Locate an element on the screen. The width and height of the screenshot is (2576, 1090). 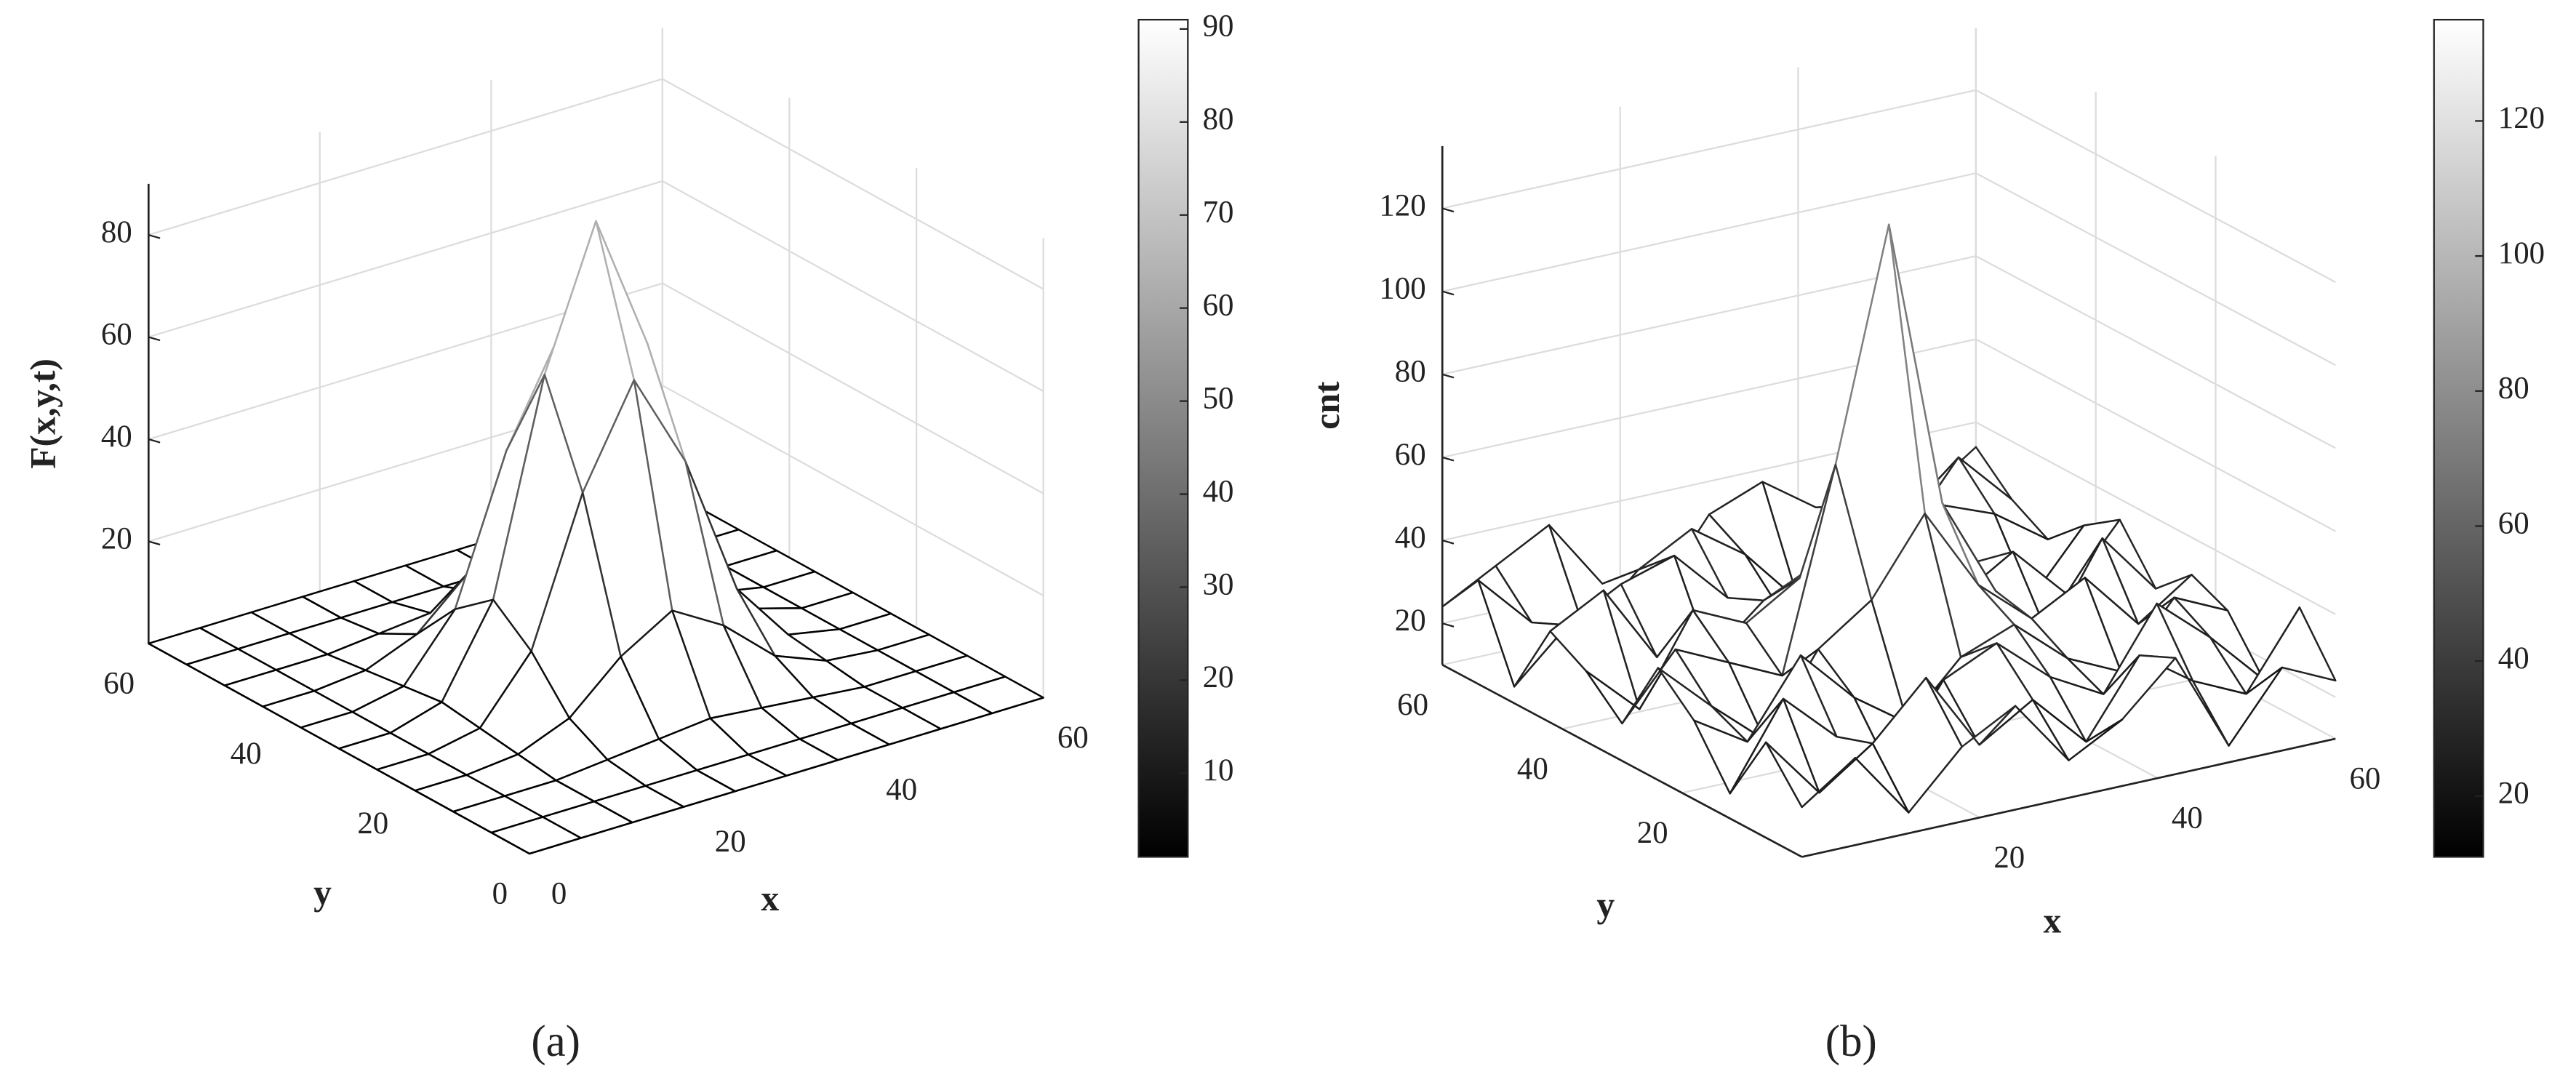
colorbar-tick-label: 50 is located at coordinates (1218, 398).